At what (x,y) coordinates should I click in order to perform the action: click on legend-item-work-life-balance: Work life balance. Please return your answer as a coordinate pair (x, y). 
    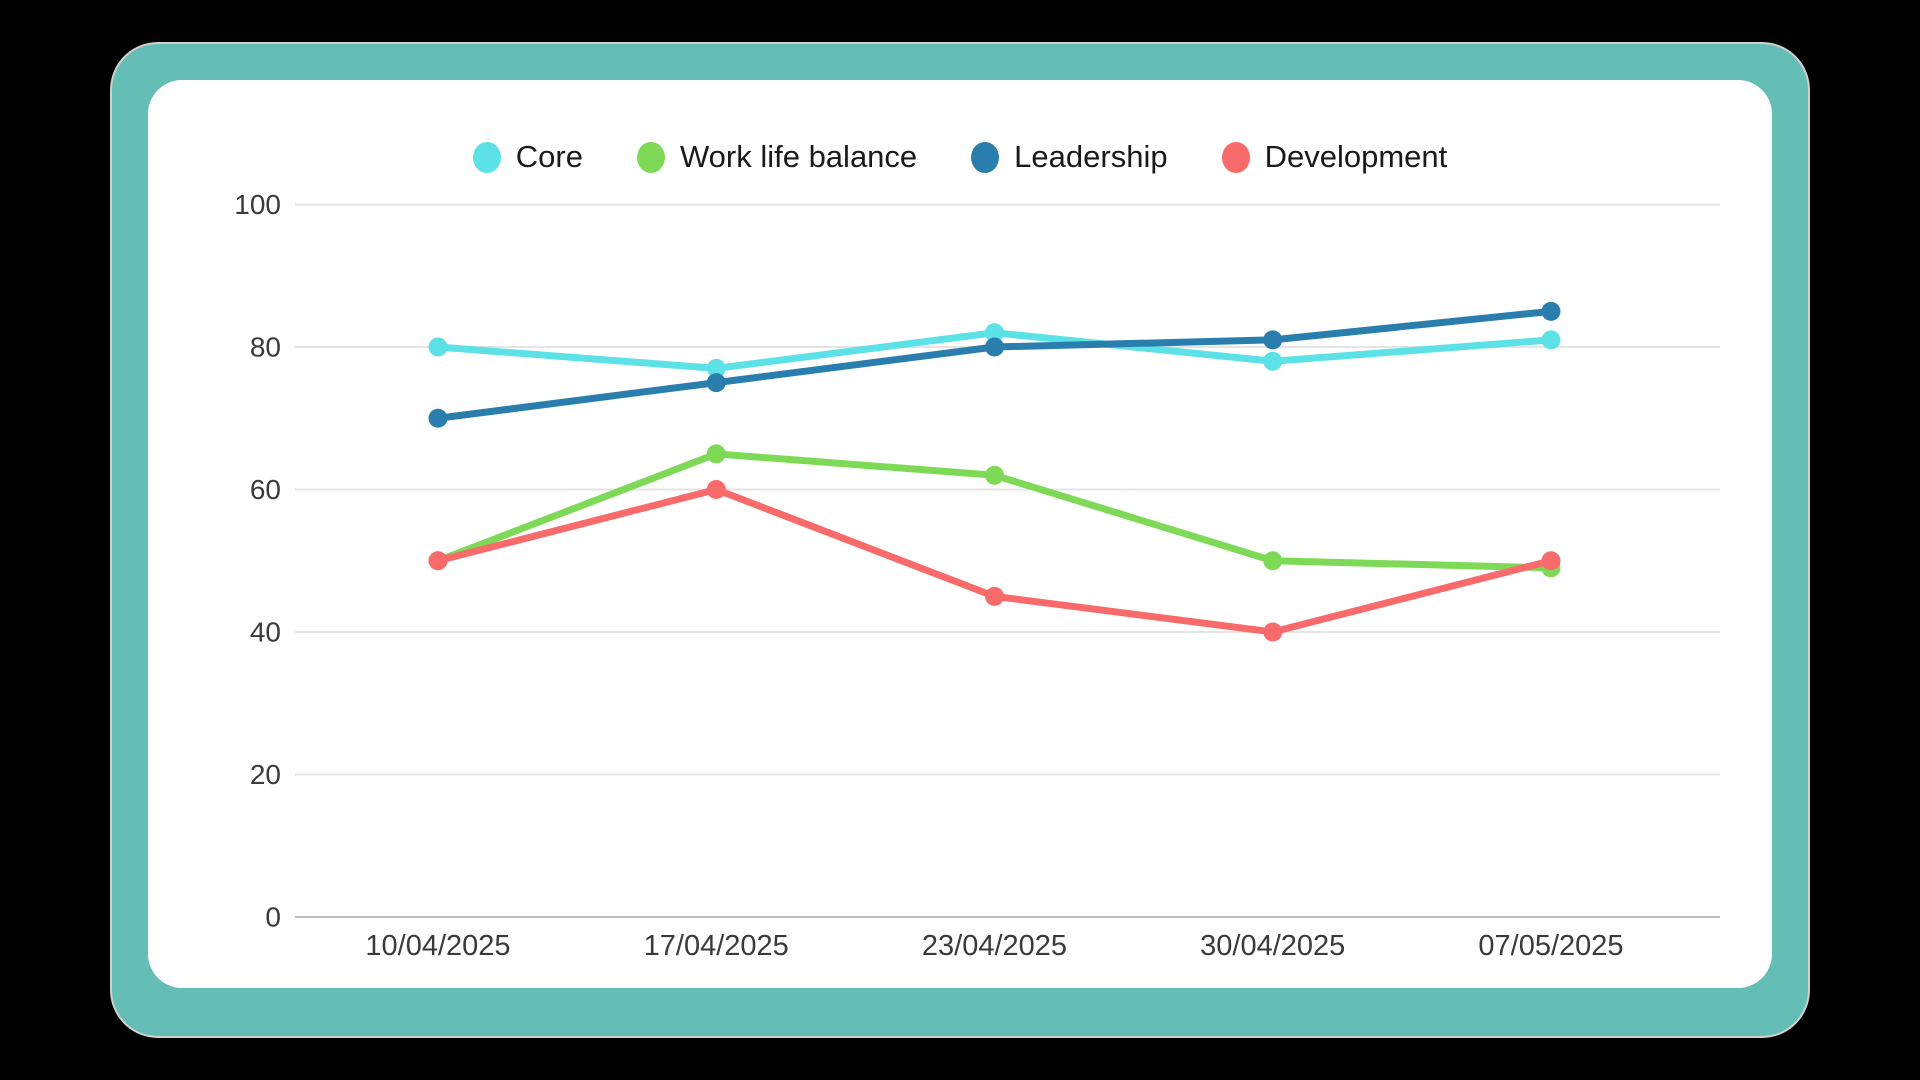
    Looking at the image, I should click on (777, 157).